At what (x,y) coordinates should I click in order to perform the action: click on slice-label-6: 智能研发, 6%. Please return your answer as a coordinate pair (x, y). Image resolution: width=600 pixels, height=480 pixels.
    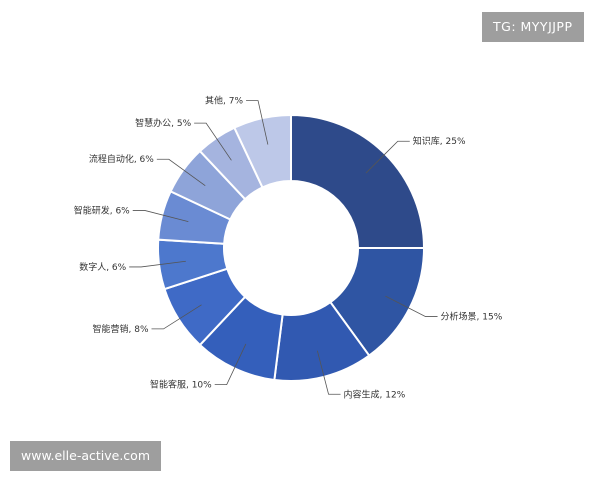
    Looking at the image, I should click on (102, 210).